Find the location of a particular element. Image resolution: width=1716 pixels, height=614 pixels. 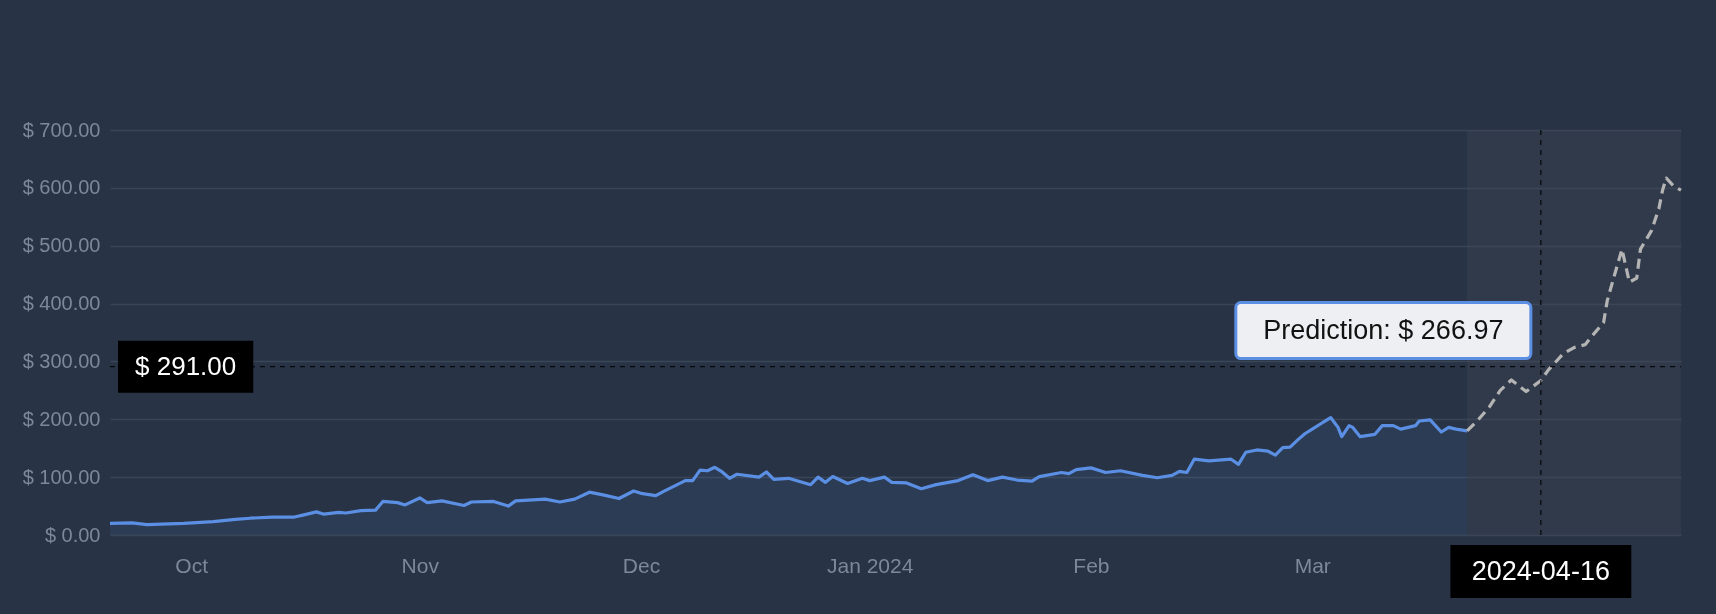

x-tick-label: Nov is located at coordinates (420, 565).